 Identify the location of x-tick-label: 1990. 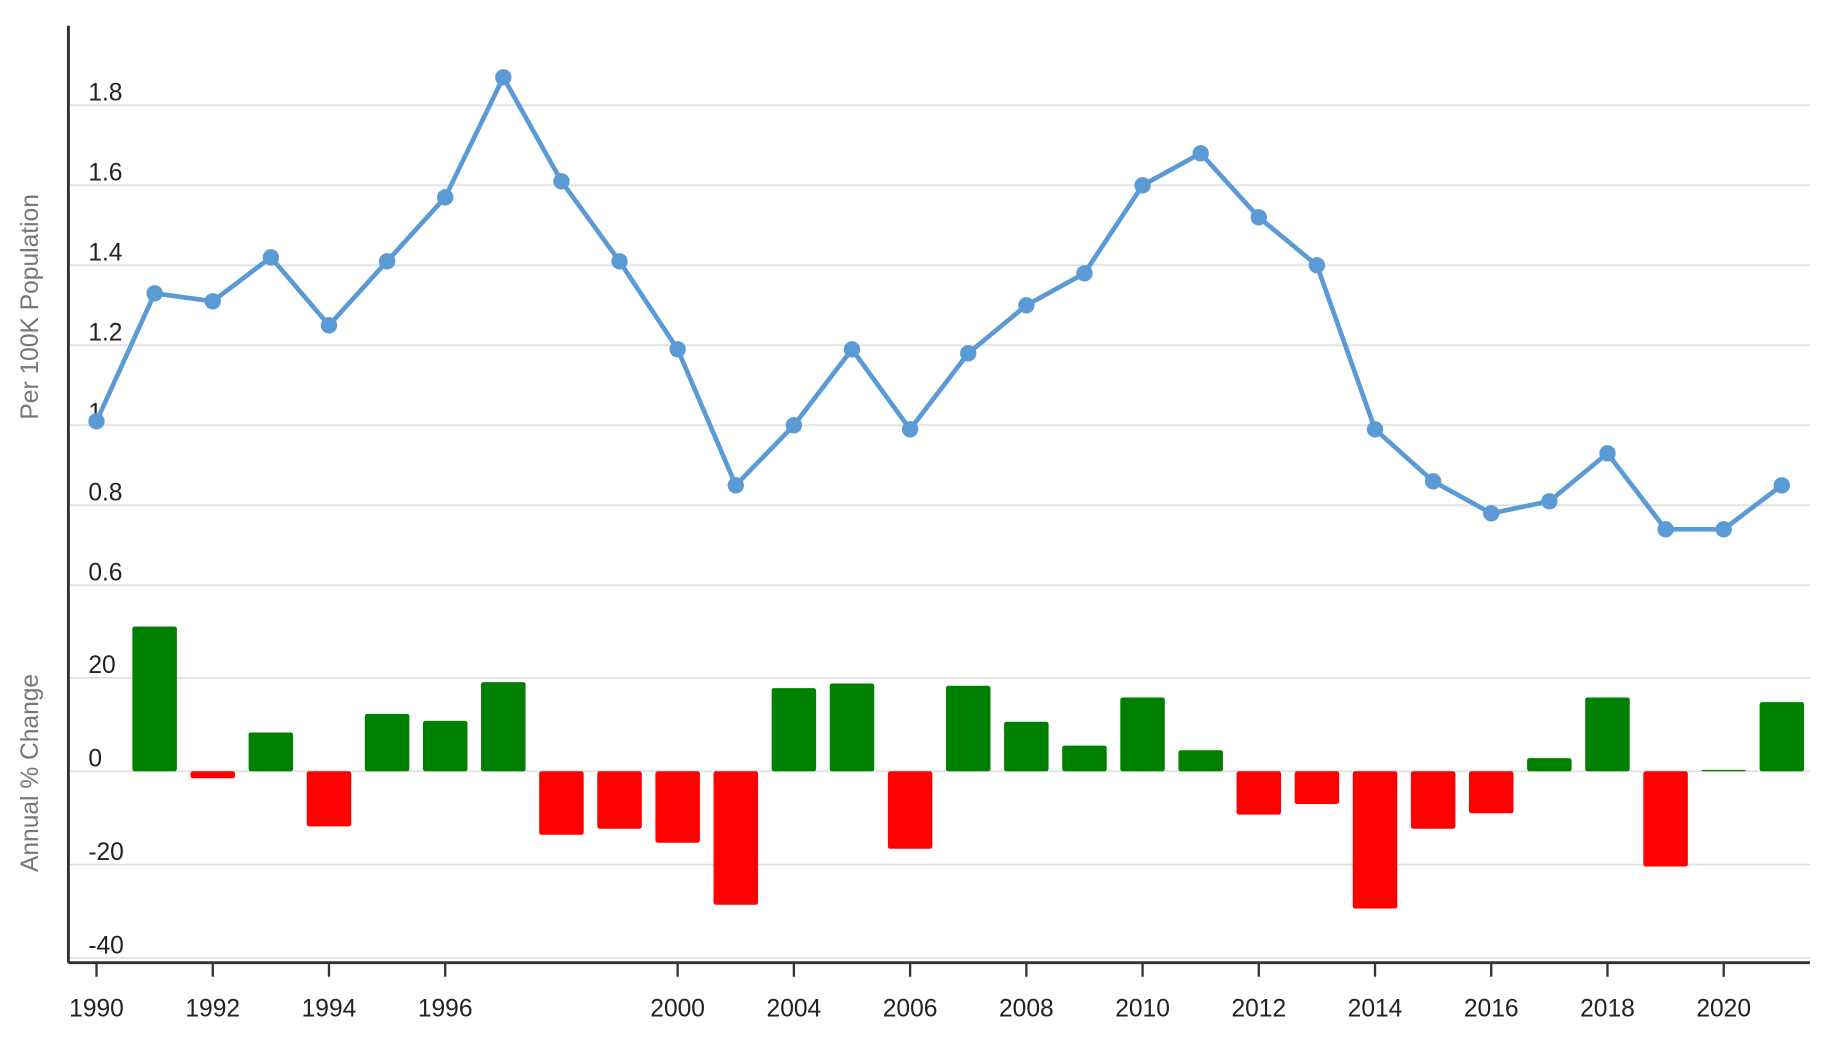
(96, 1009).